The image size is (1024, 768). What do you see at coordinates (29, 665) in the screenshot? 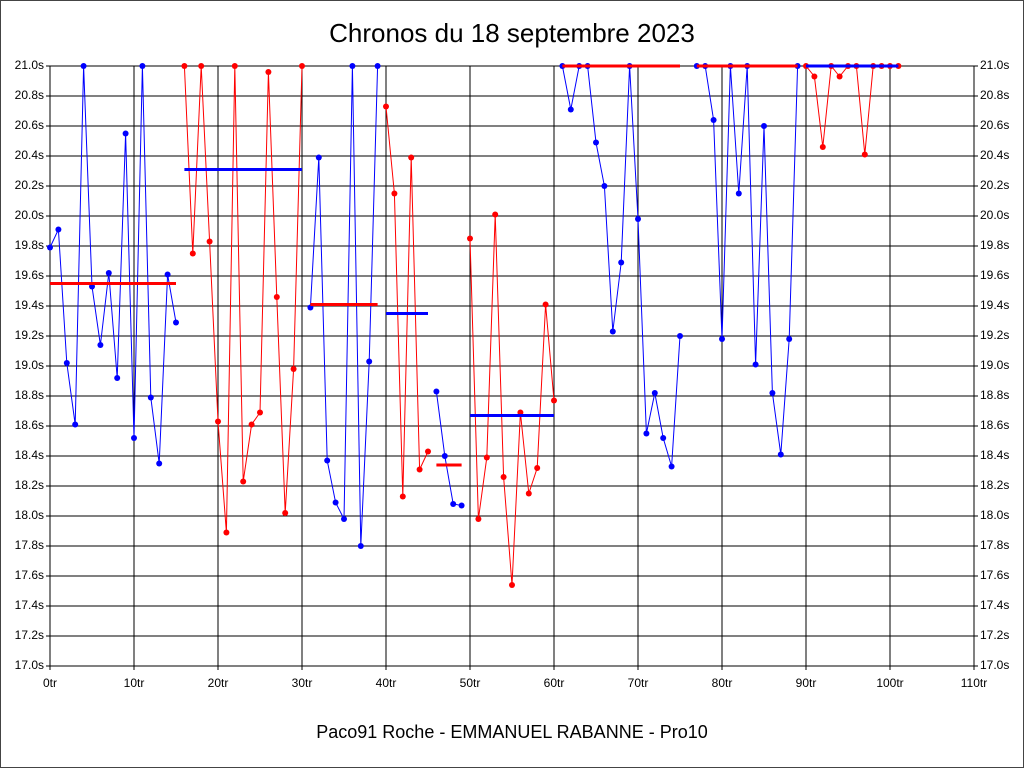
I see `y-tick-label: 17.0s` at bounding box center [29, 665].